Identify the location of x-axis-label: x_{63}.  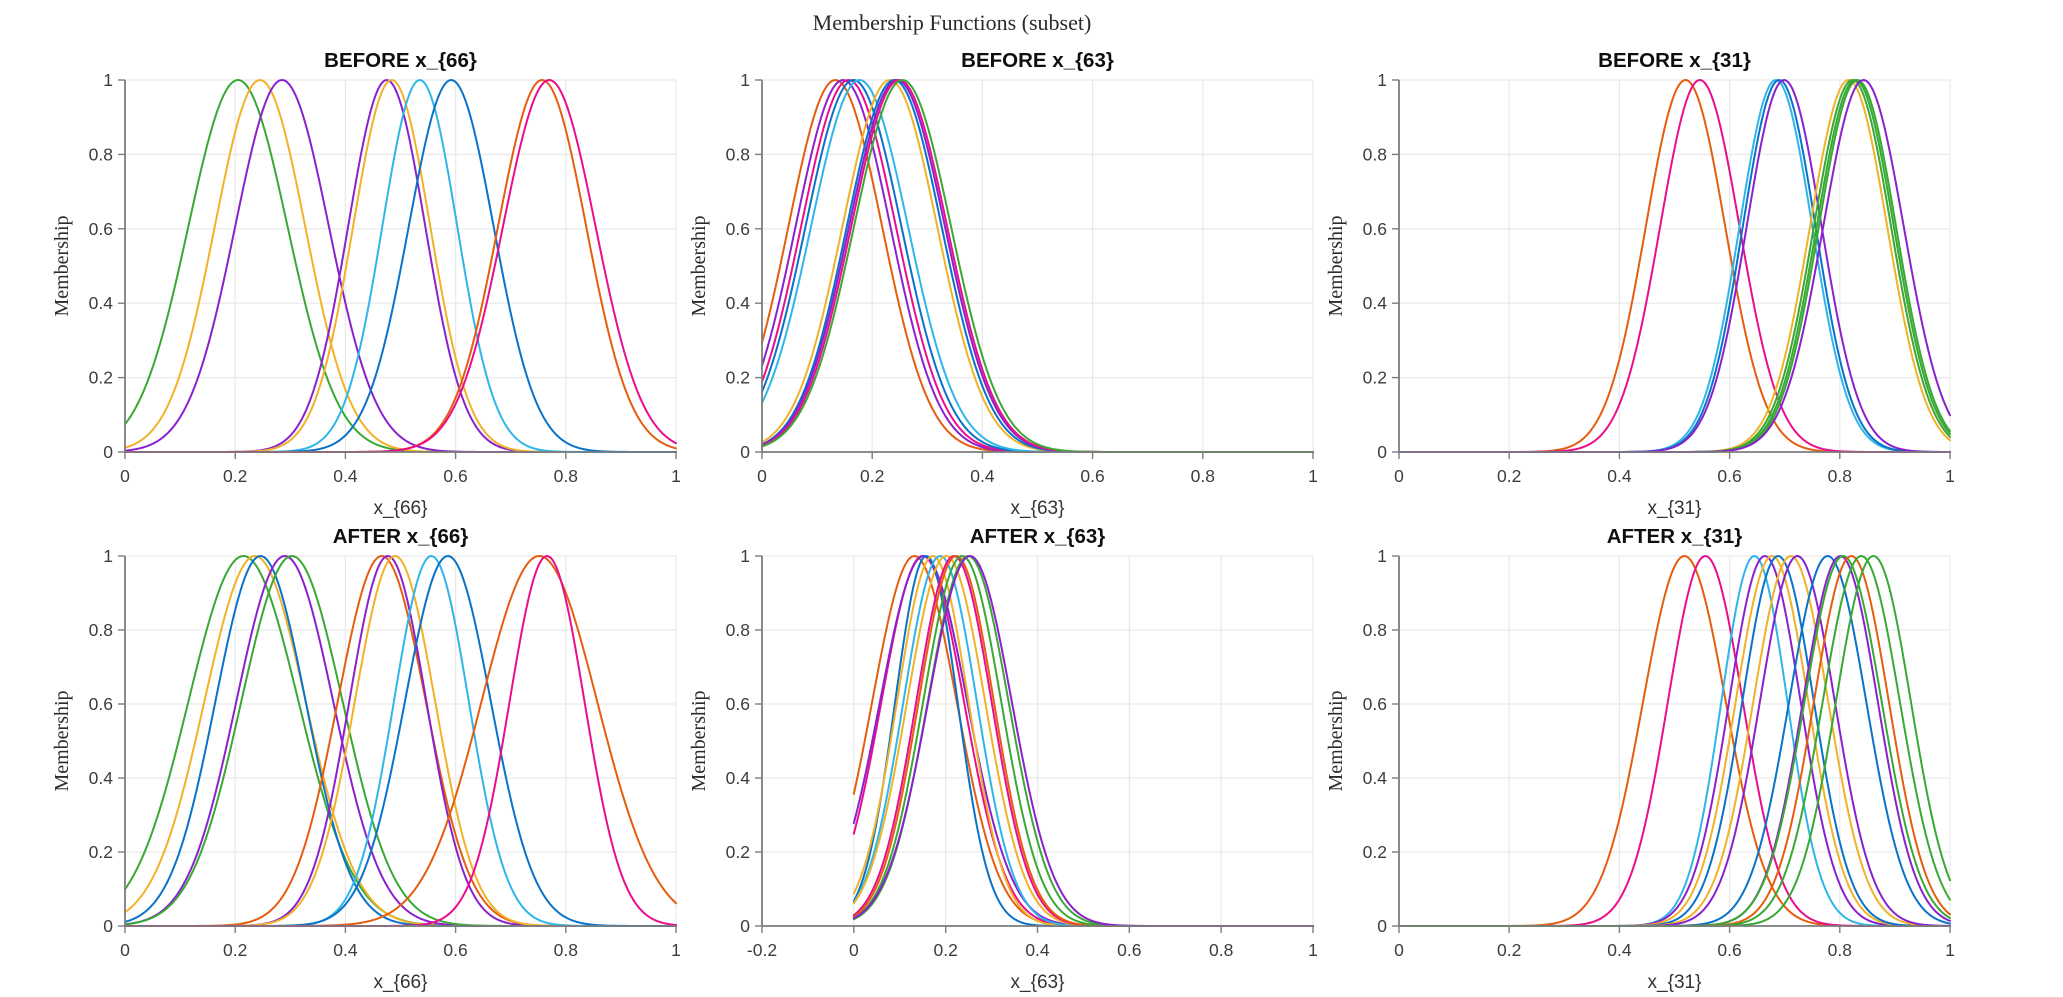
(1038, 982).